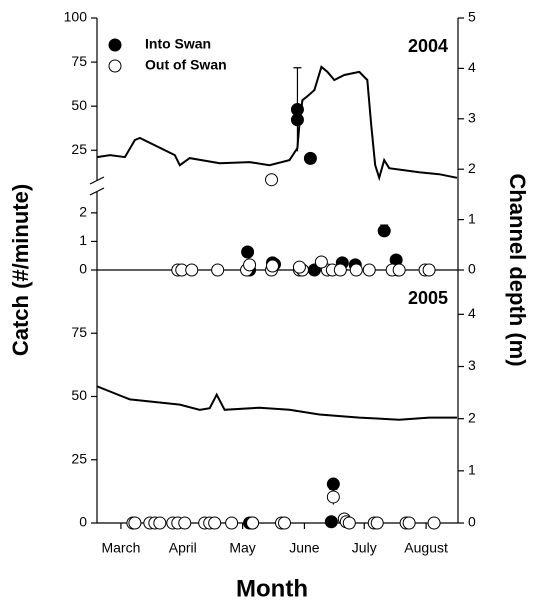 The image size is (537, 605). I want to click on y2-axis-label: Channel depth (m), so click(517, 269).